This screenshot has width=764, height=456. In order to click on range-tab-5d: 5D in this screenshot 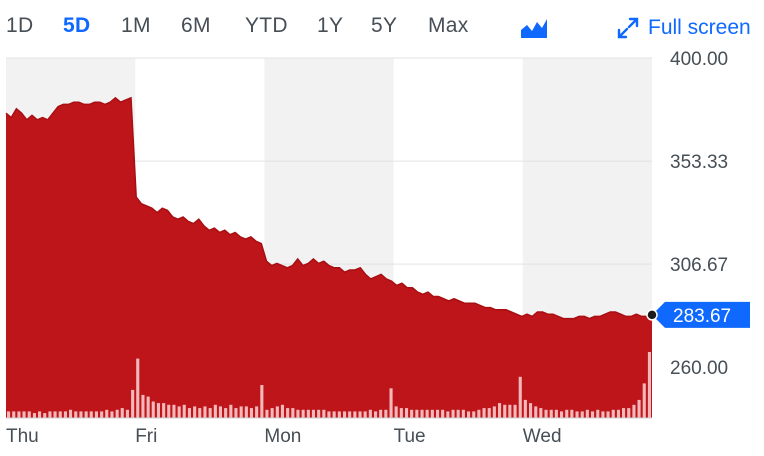, I will do `click(77, 25)`.